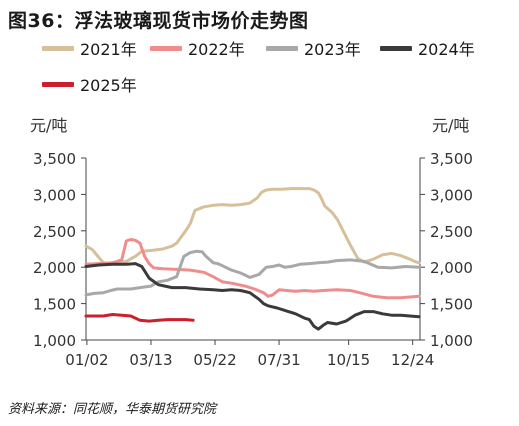  I want to click on legend-item-2024: 2024年, so click(427, 48).